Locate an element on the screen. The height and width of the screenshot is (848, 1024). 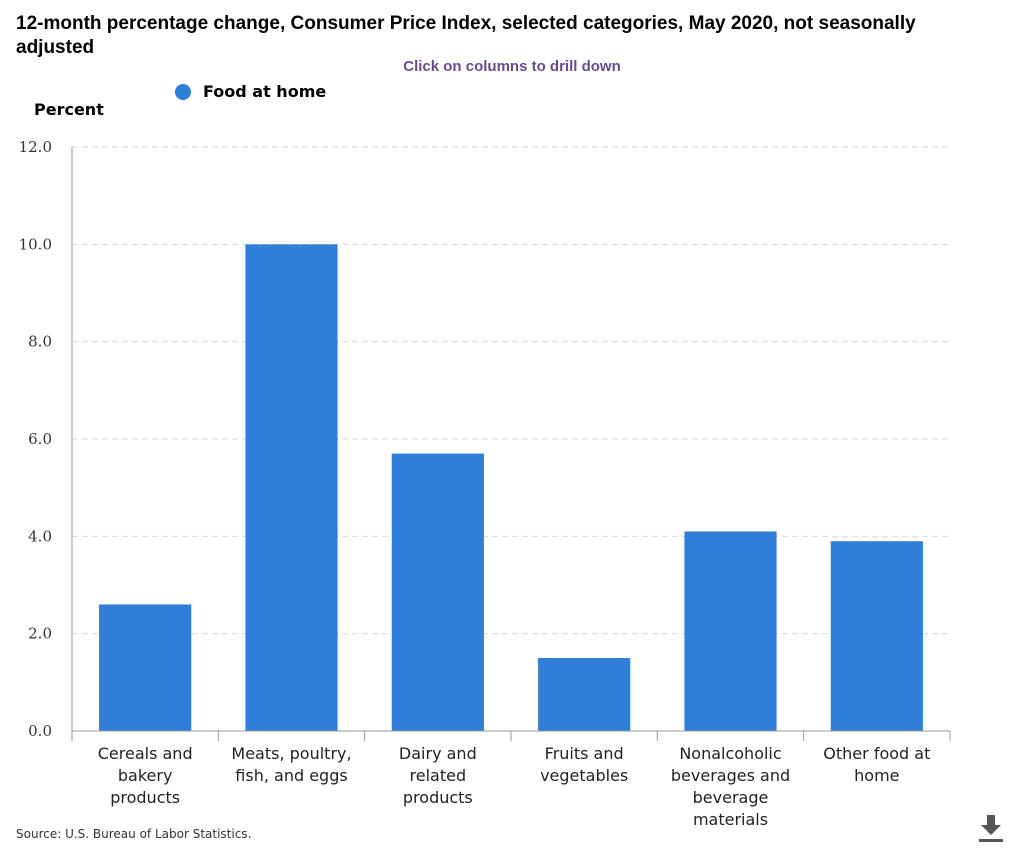
x-tick-label: Meats, poultry, fish, and eggs is located at coordinates (291, 764).